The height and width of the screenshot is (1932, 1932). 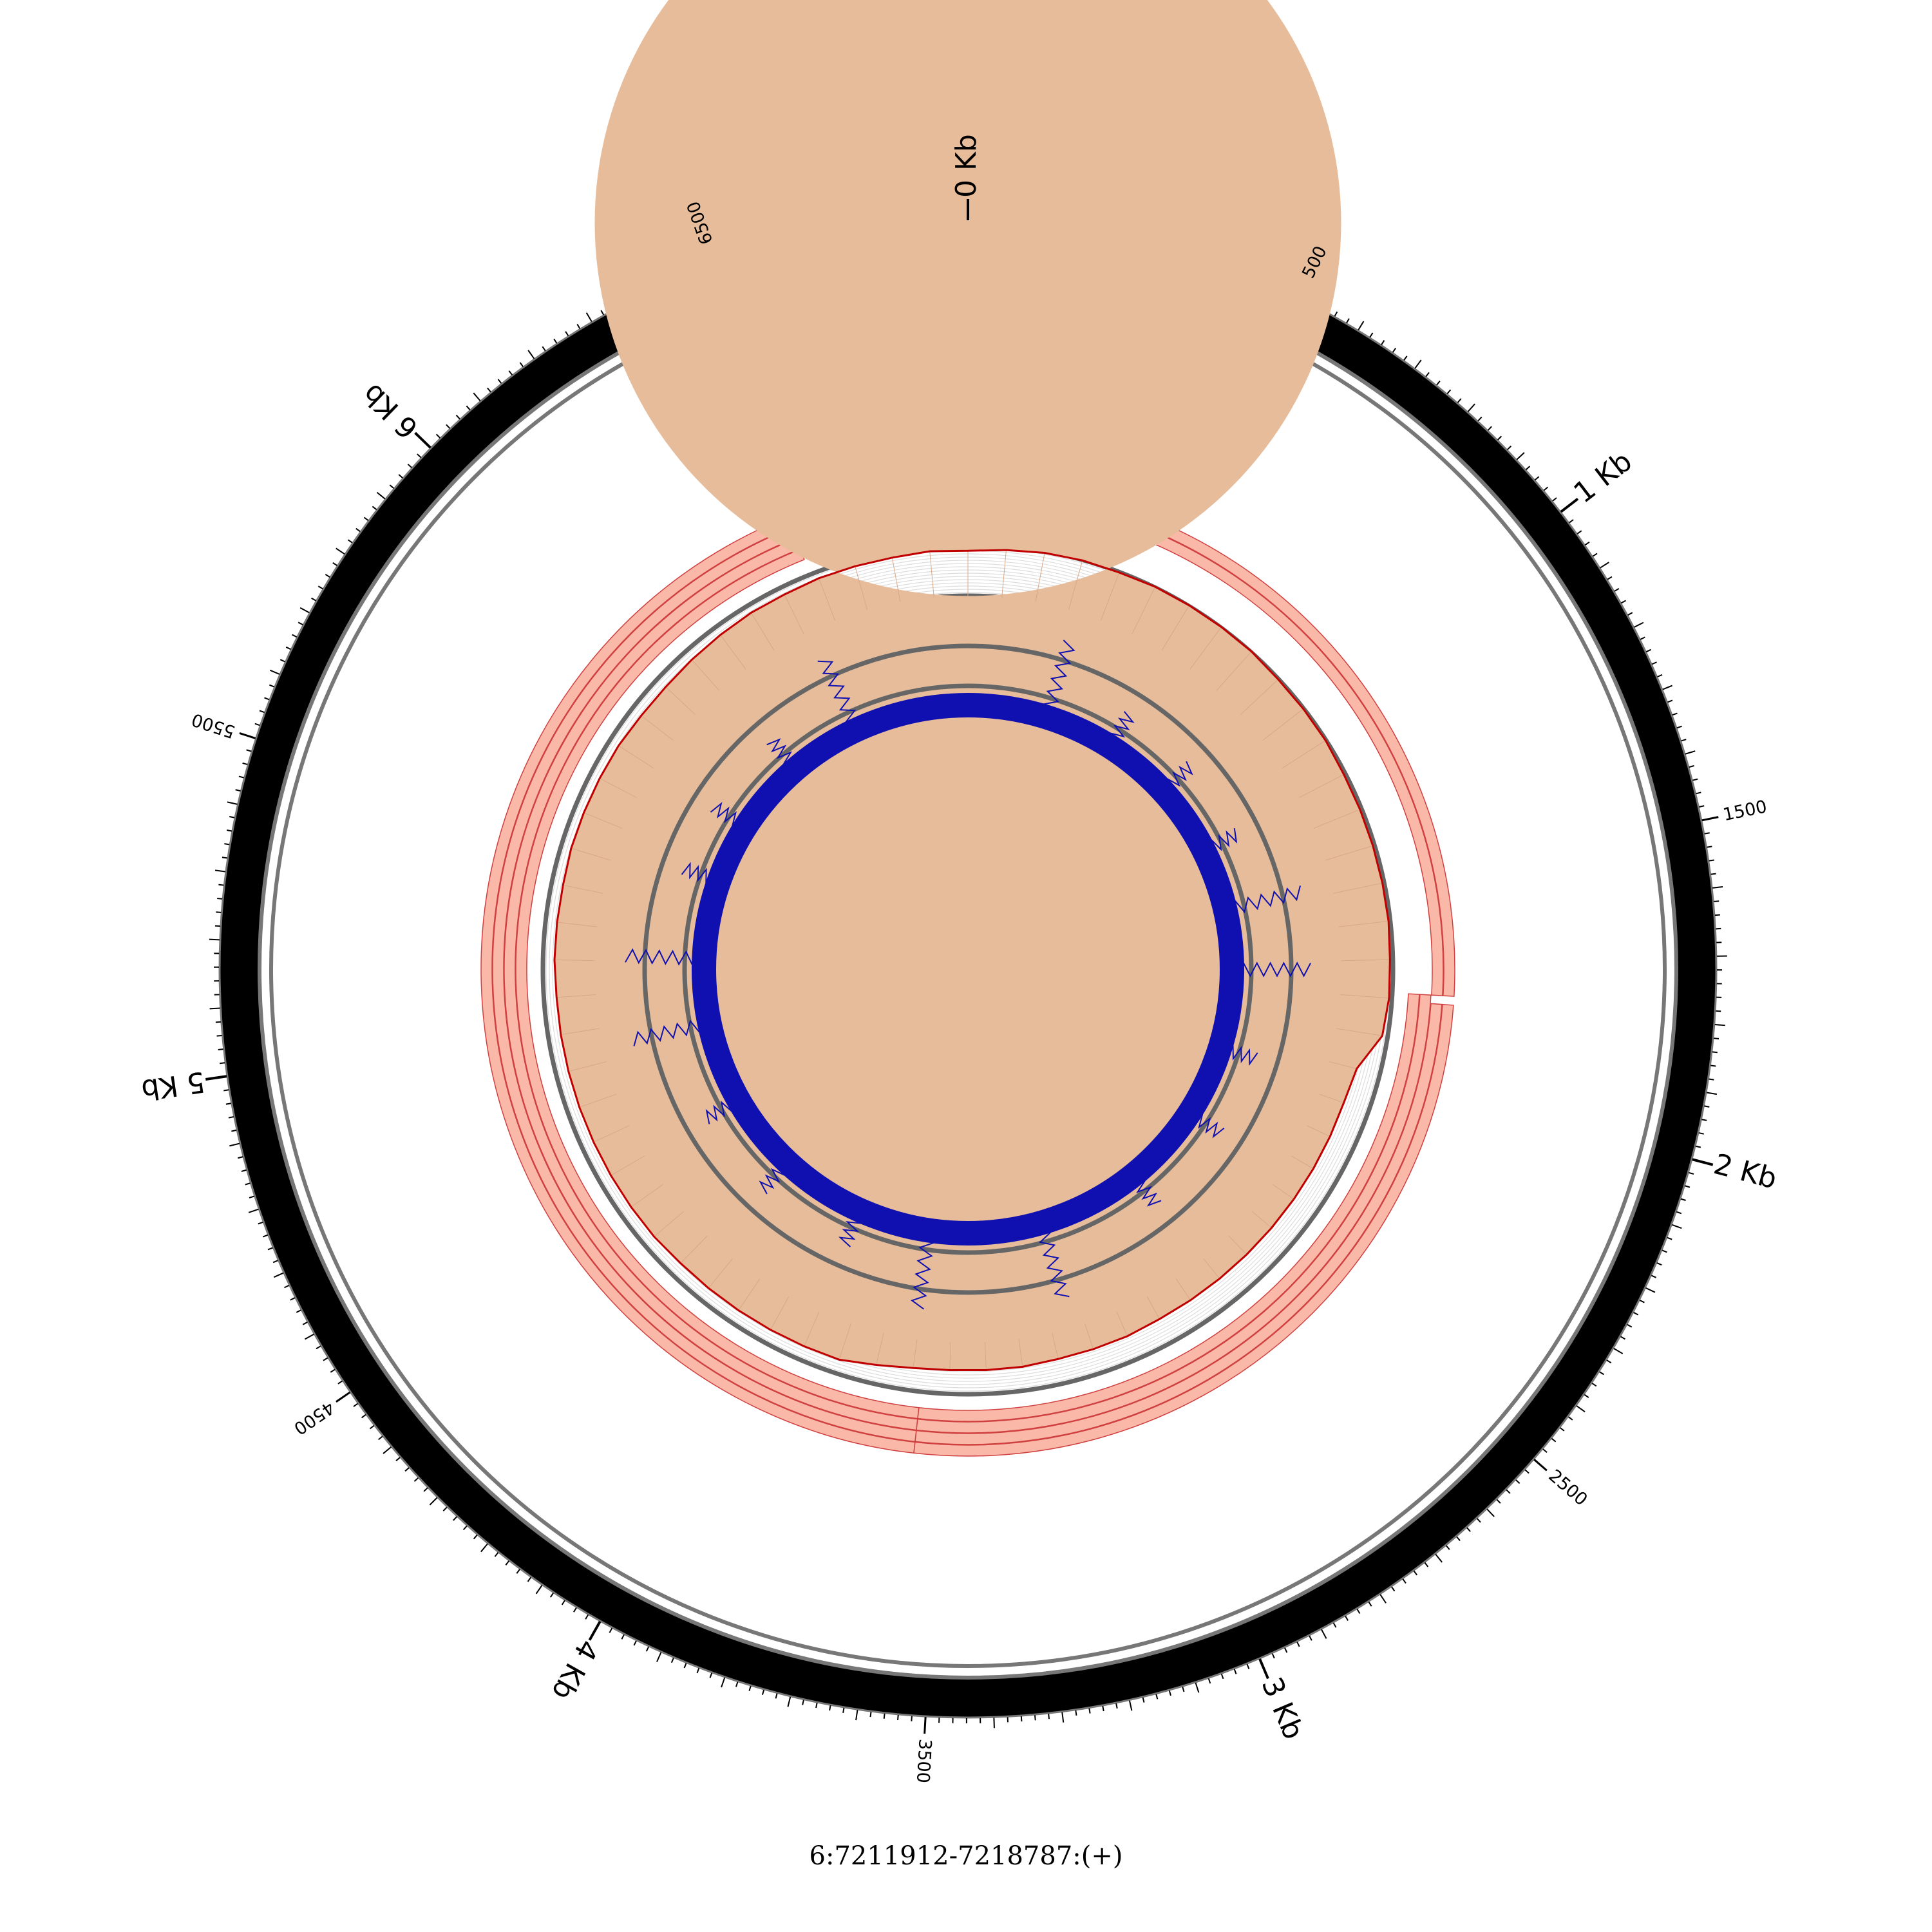 I want to click on minor-tick-label: 3500, so click(x=924, y=1760).